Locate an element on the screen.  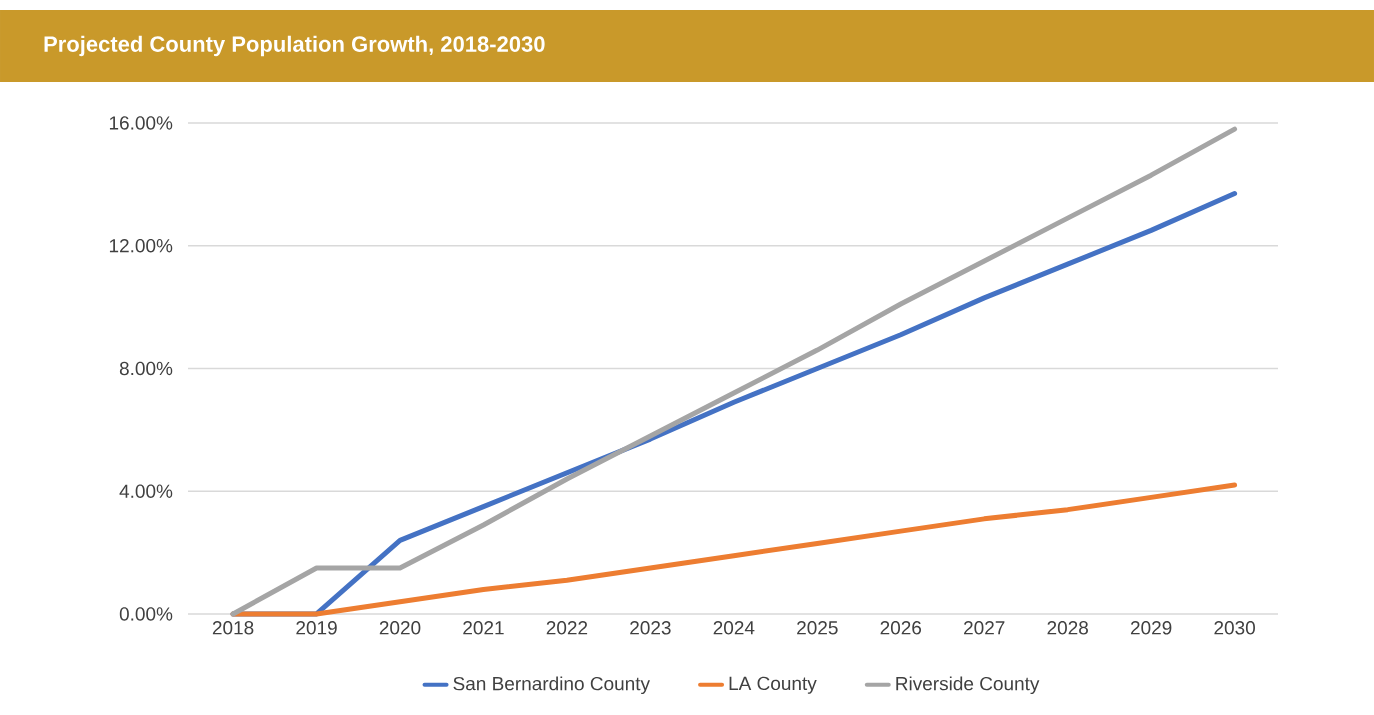
legend-label: Riverside County is located at coordinates (968, 685).